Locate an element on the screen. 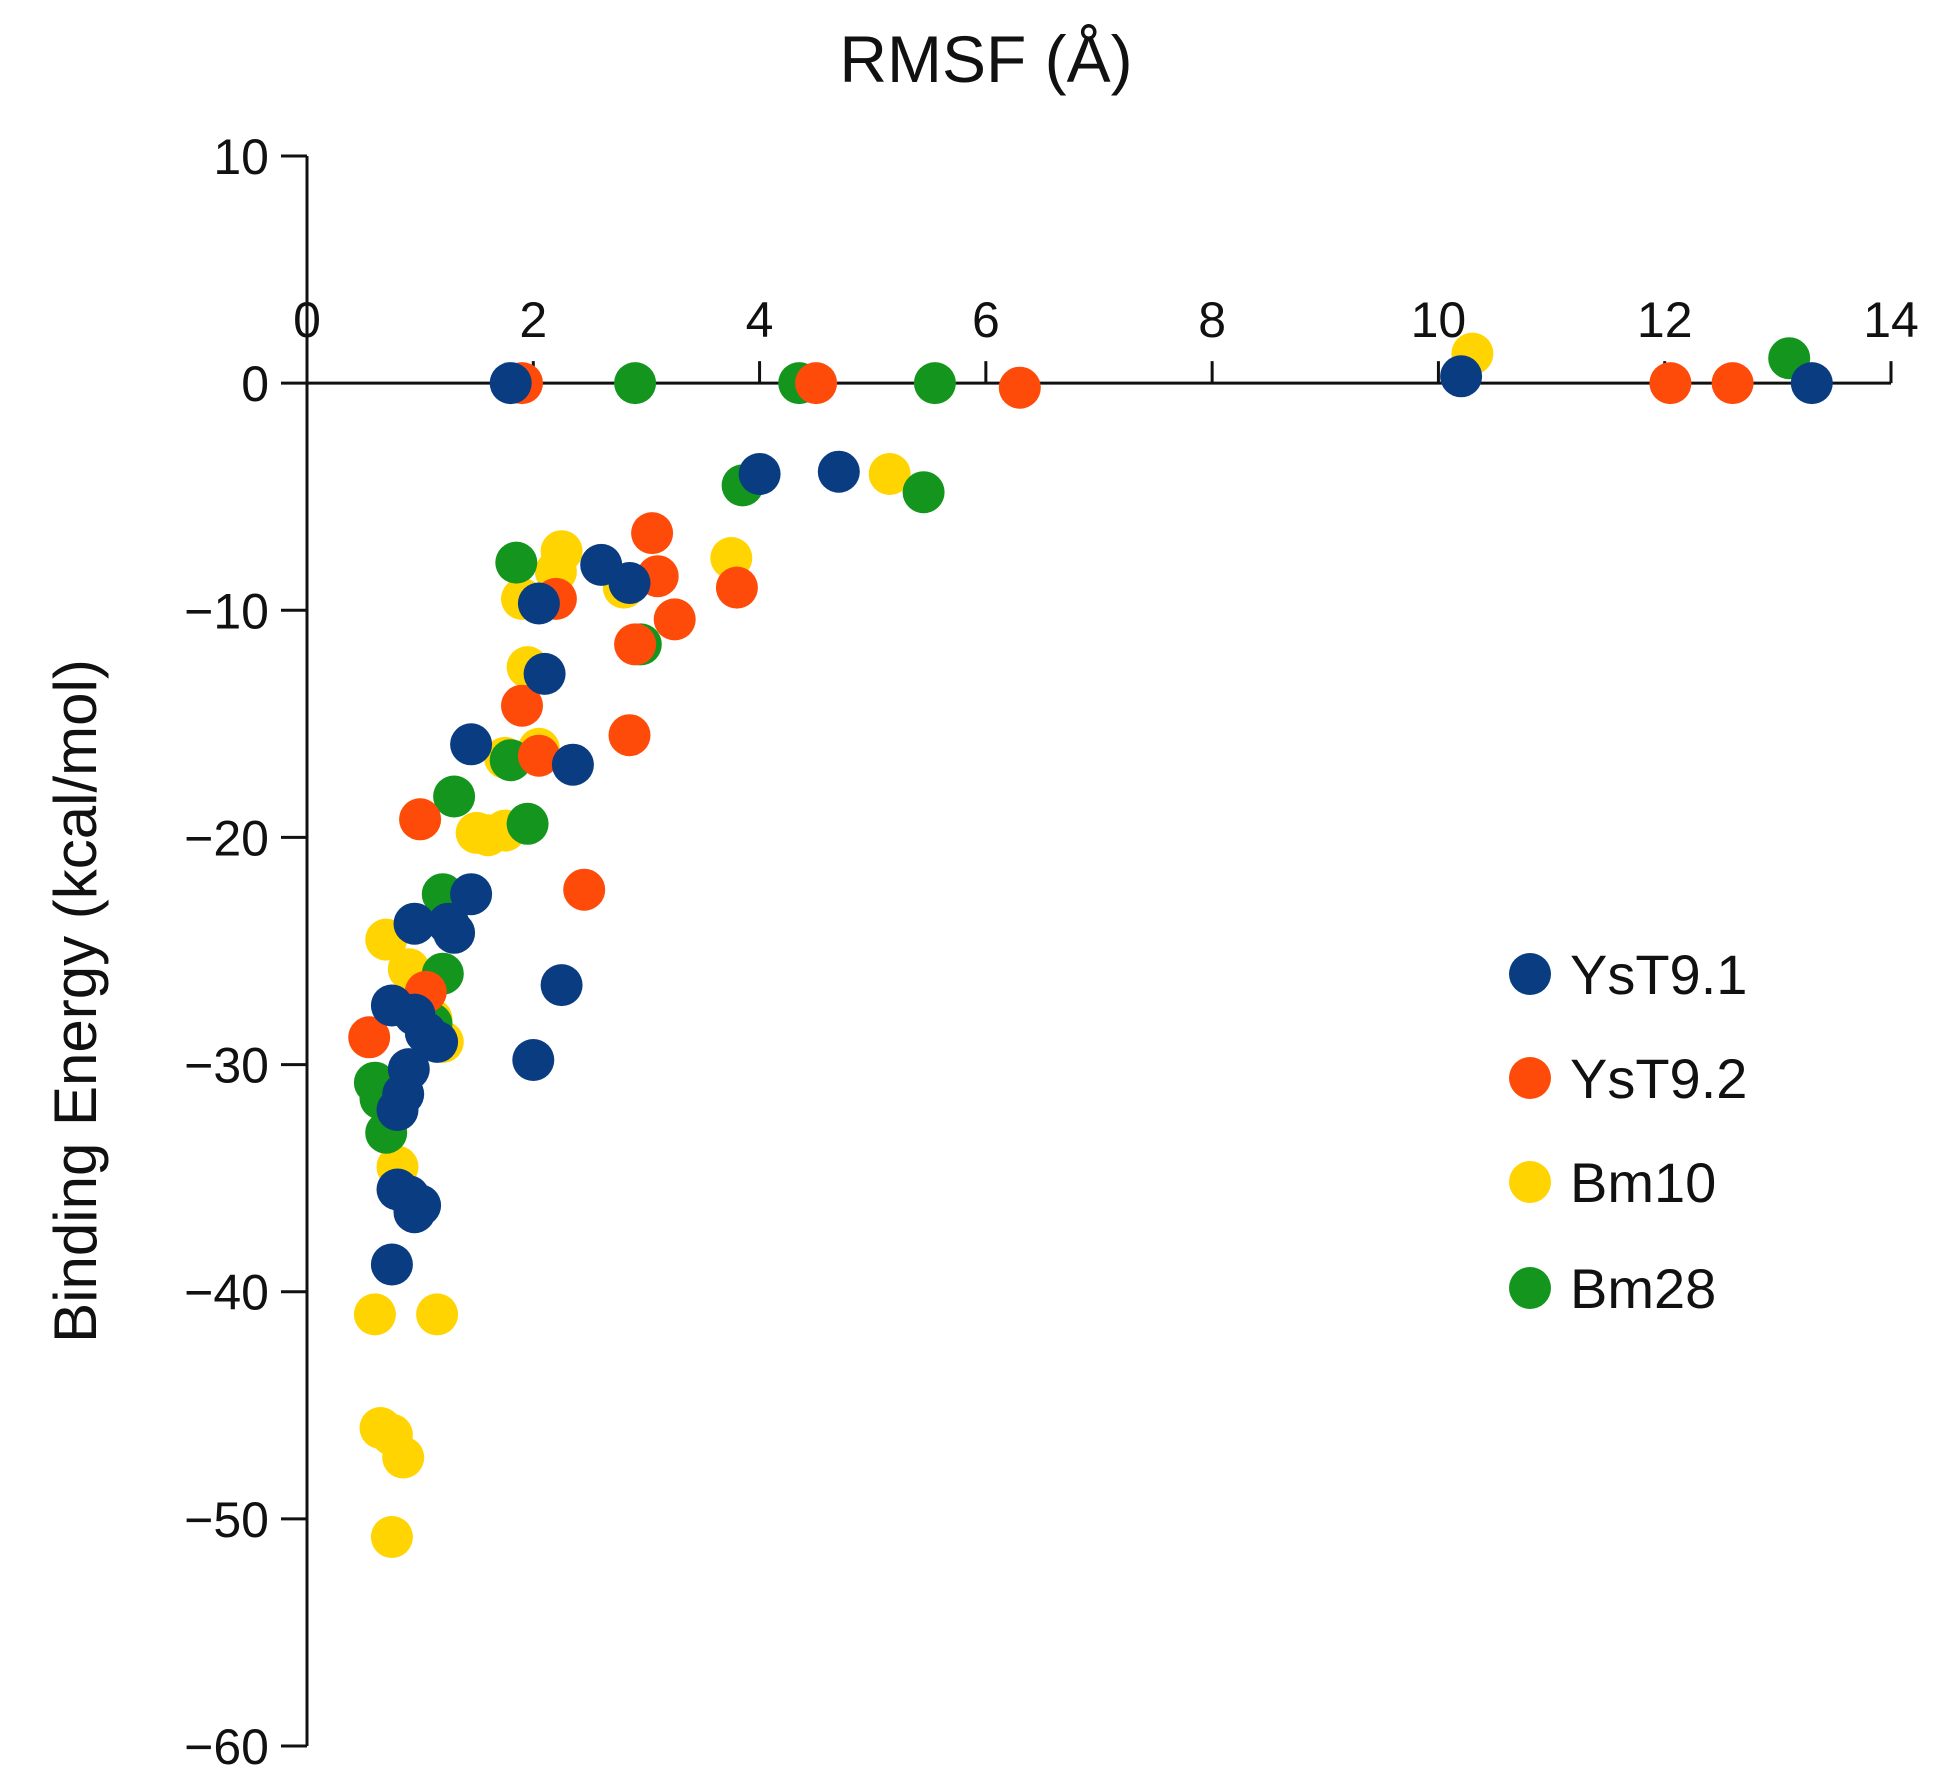  legend-item-yst9-2: YsT9.2 is located at coordinates (1628, 1078).